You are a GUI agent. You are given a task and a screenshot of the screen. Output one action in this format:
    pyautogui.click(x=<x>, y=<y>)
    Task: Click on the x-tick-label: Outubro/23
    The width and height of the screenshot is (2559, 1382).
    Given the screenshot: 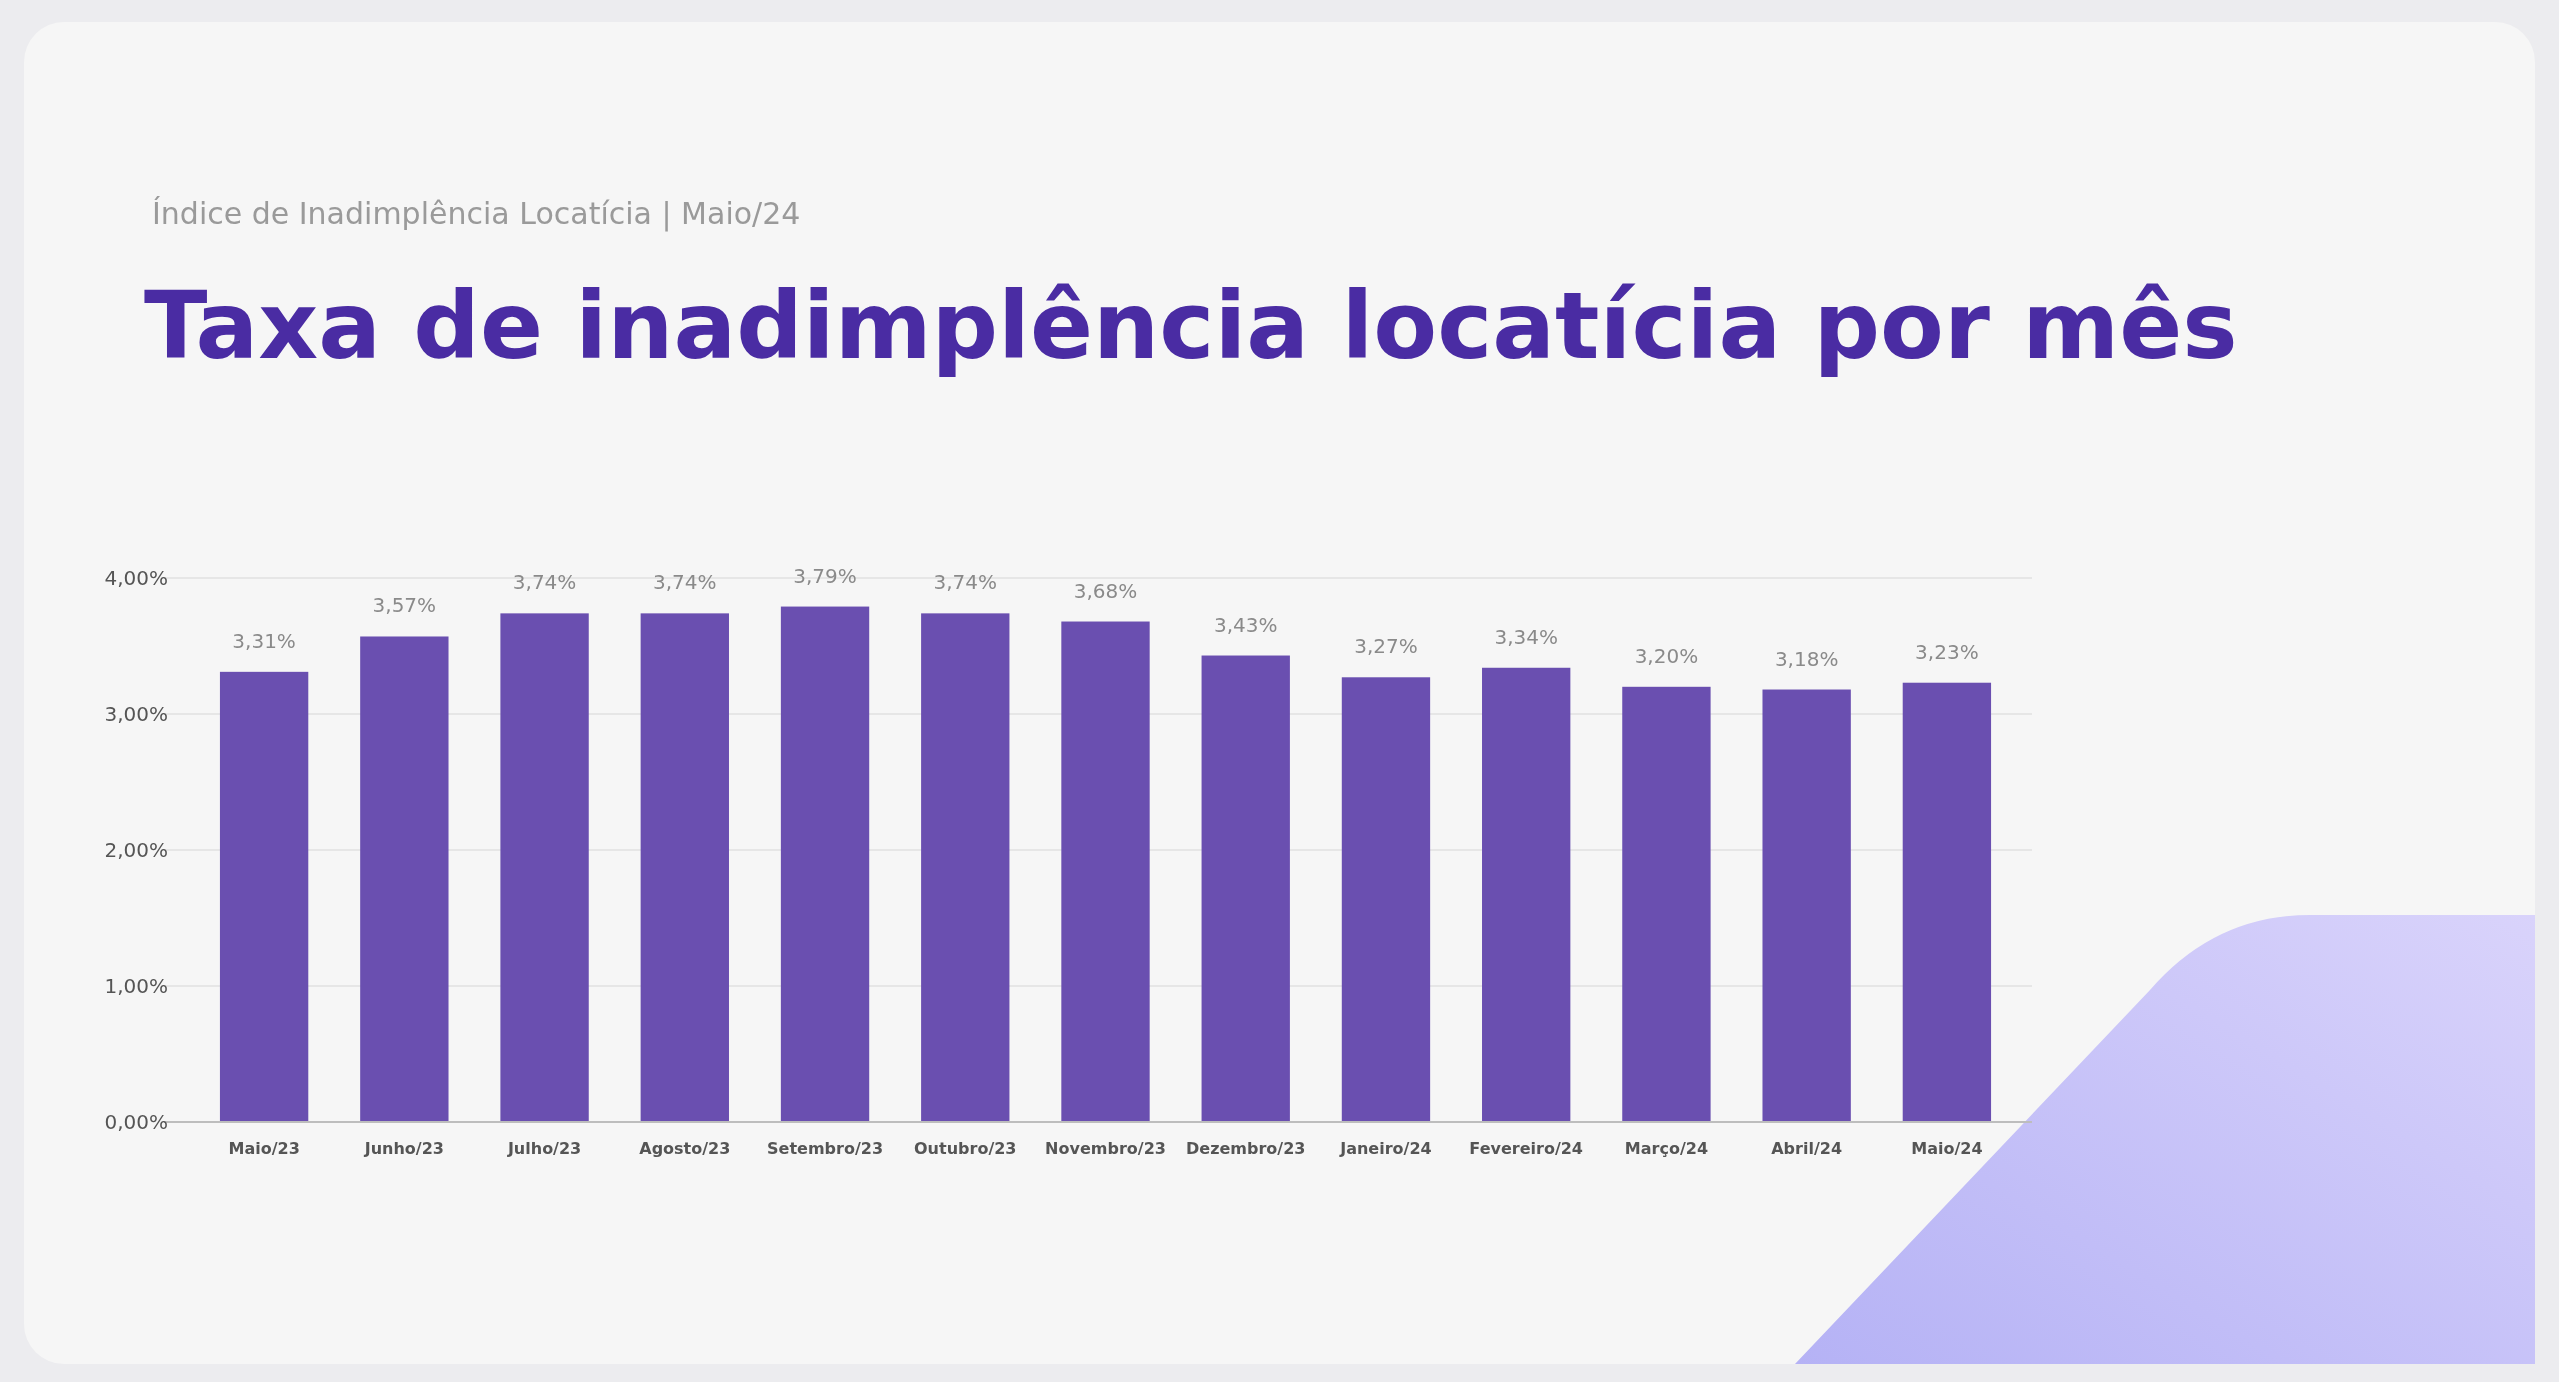 What is the action you would take?
    pyautogui.click(x=965, y=1148)
    